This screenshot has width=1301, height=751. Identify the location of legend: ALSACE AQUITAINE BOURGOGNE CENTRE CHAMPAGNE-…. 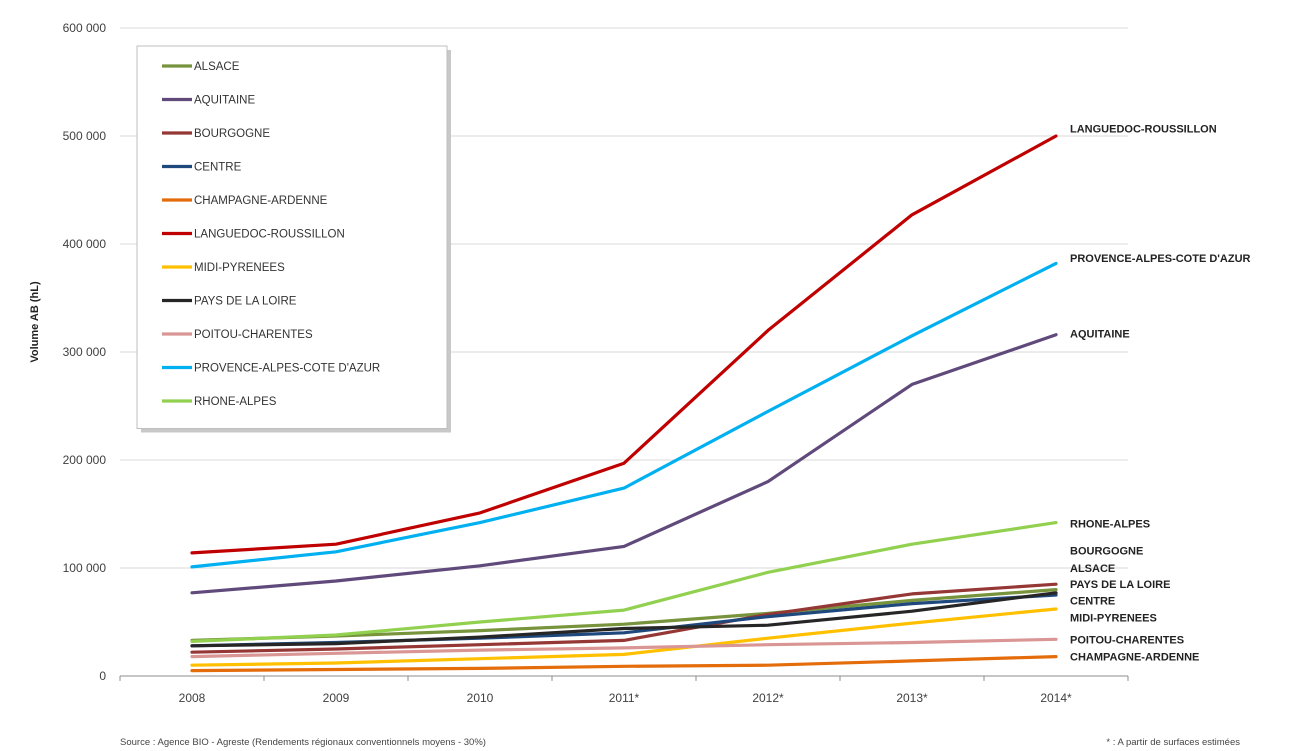
(293, 239).